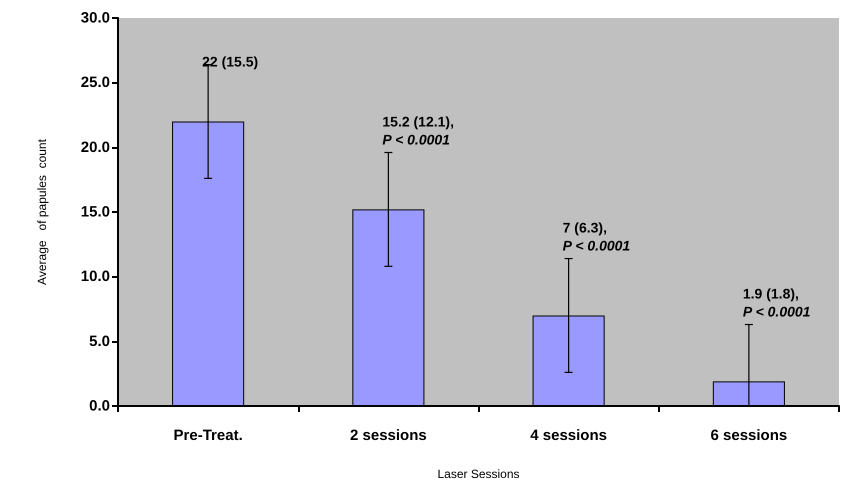  Describe the element at coordinates (95, 277) in the screenshot. I see `y-tick-label: 10.0` at that location.